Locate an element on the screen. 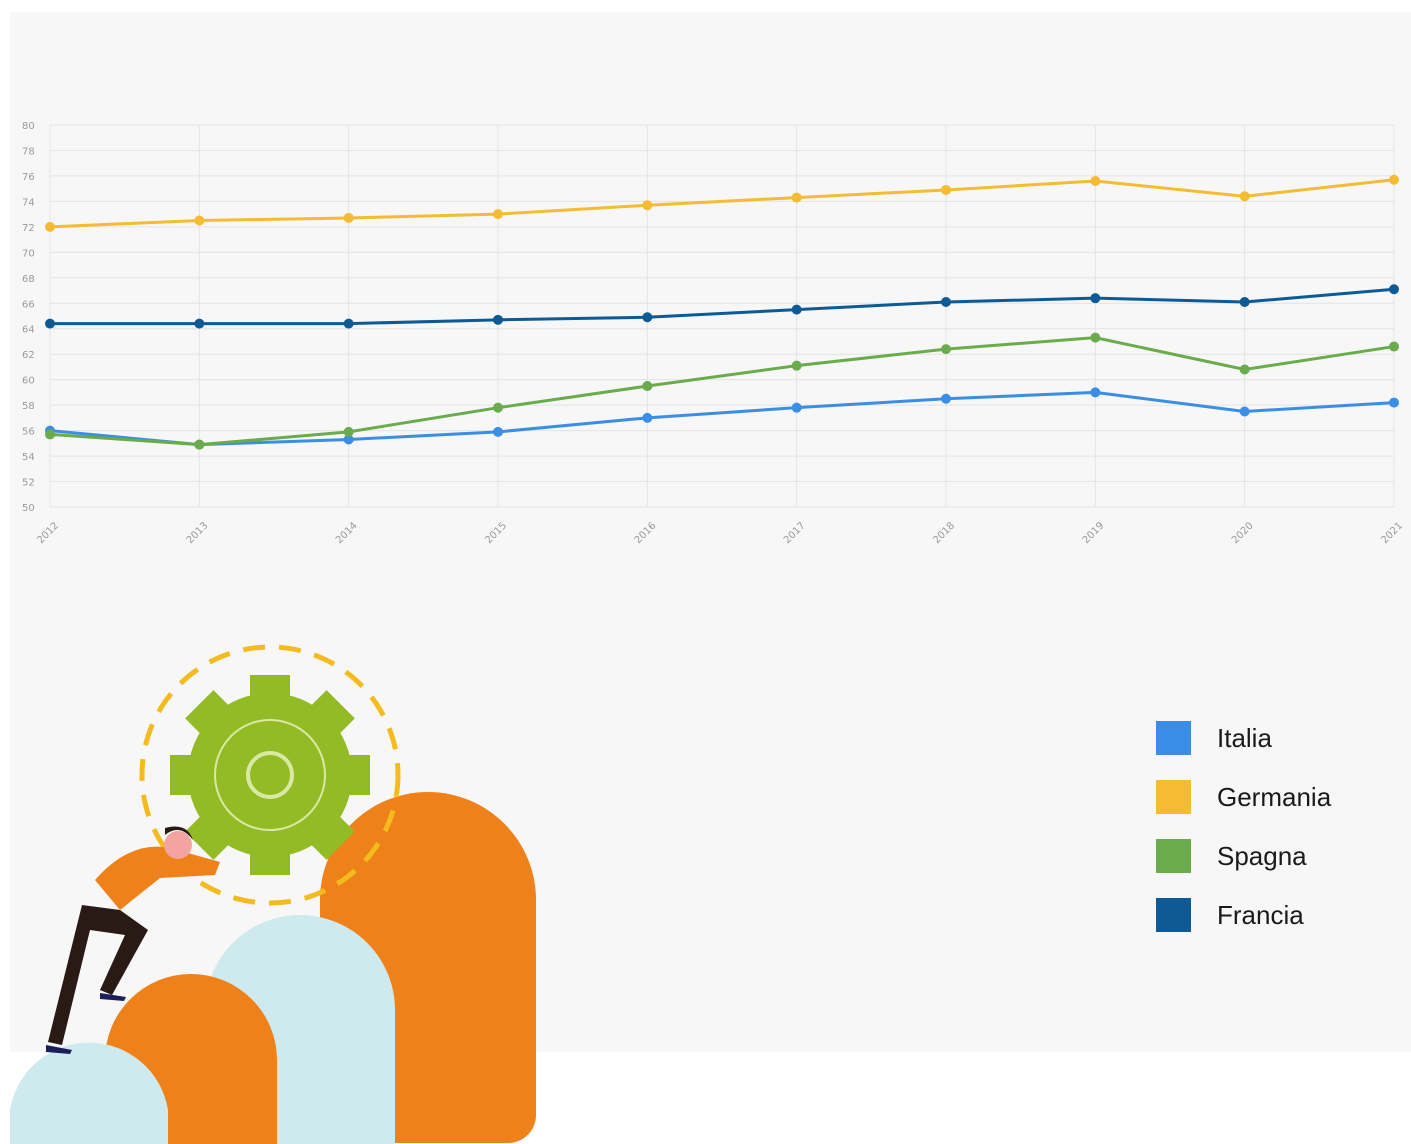  y-tick-label: 66 is located at coordinates (28, 304).